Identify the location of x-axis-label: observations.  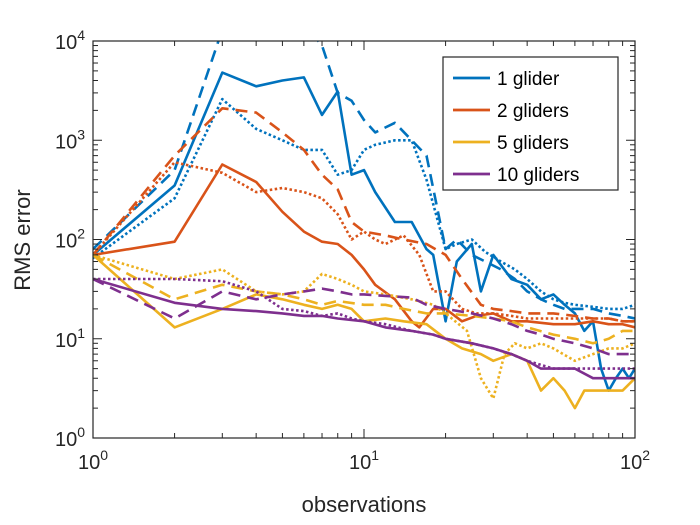
(364, 504).